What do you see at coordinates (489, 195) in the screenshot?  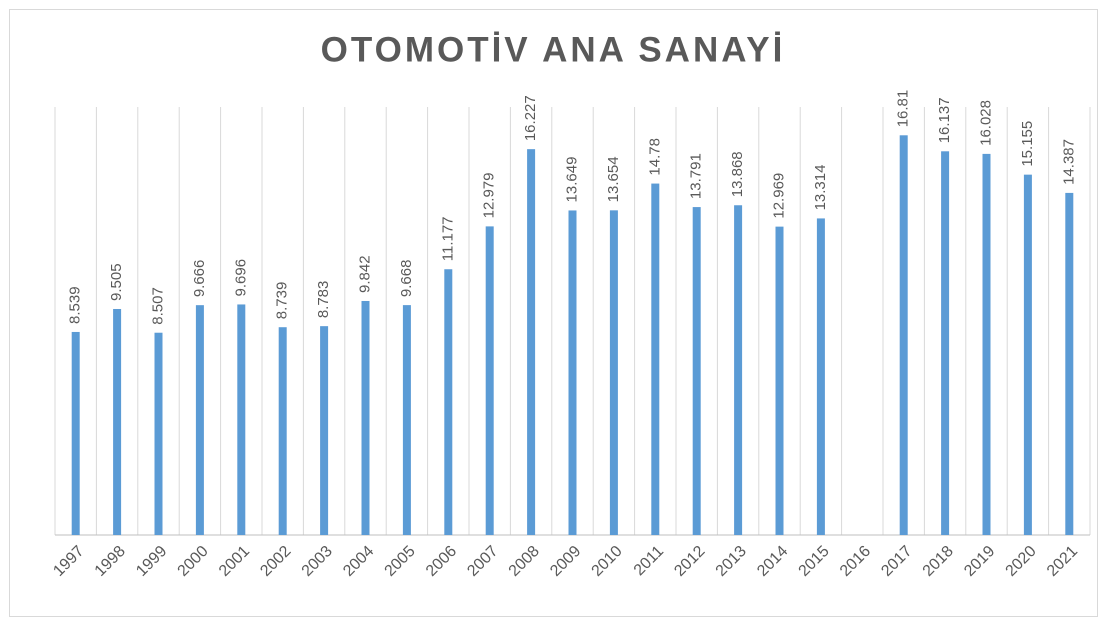 I see `data-label: 12.979` at bounding box center [489, 195].